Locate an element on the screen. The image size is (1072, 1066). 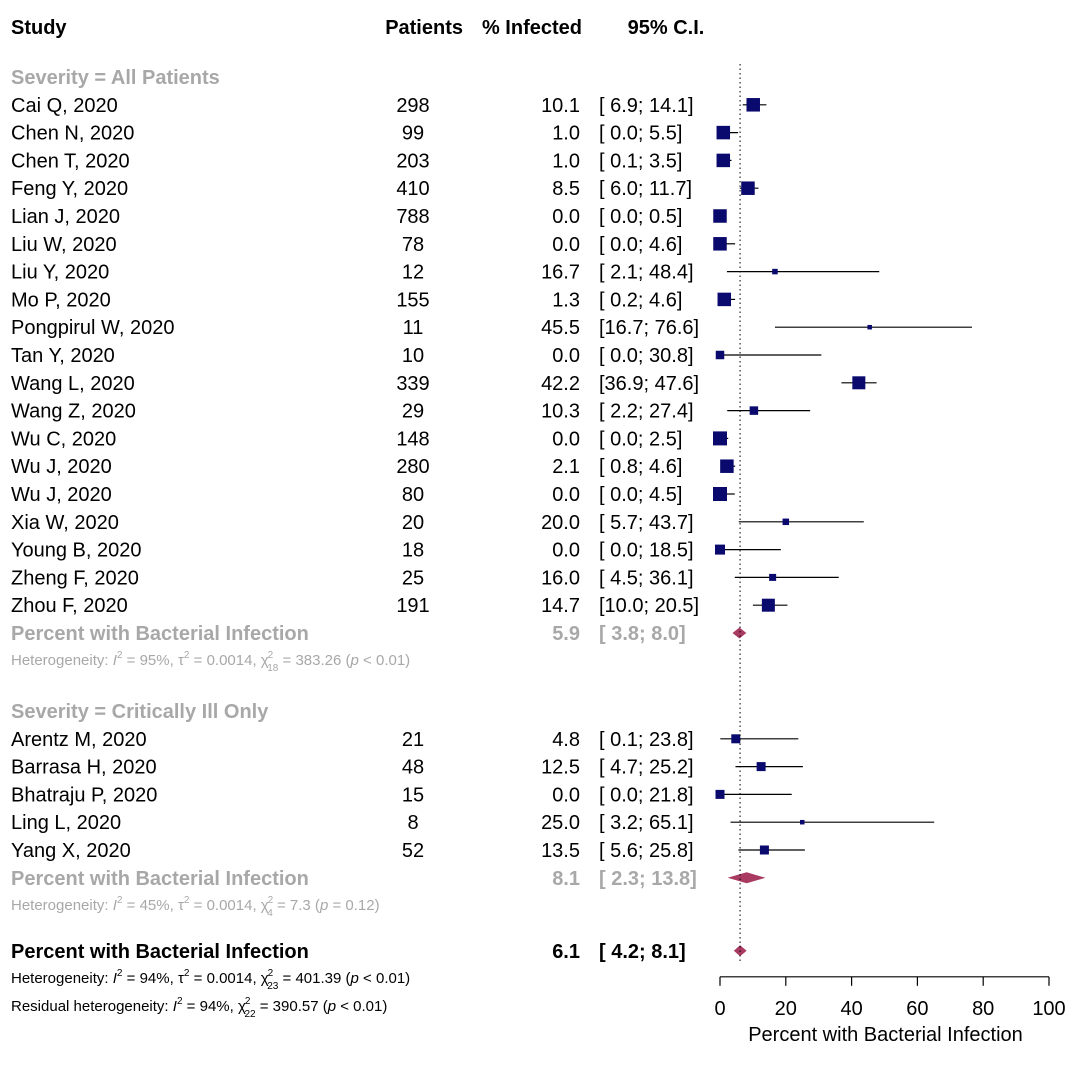
study-name: Lian J, 2020 is located at coordinates (65, 217).